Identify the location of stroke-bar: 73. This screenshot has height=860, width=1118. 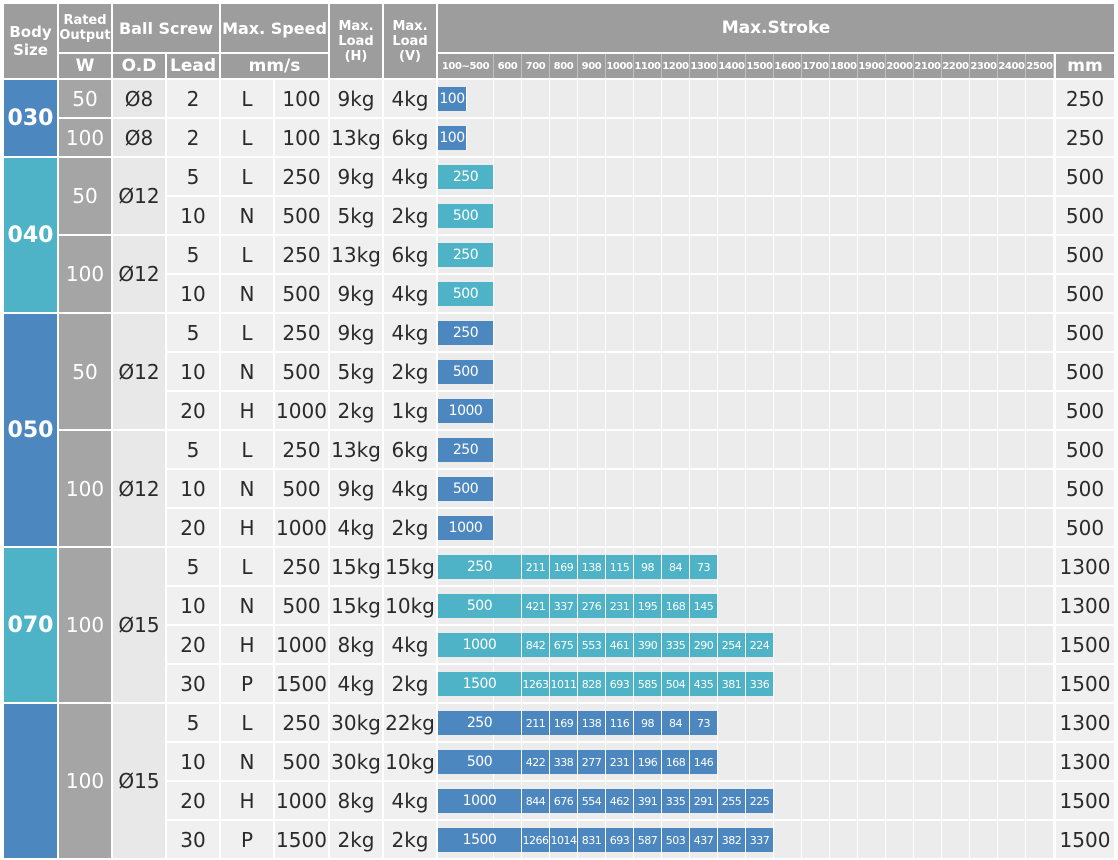
(704, 567).